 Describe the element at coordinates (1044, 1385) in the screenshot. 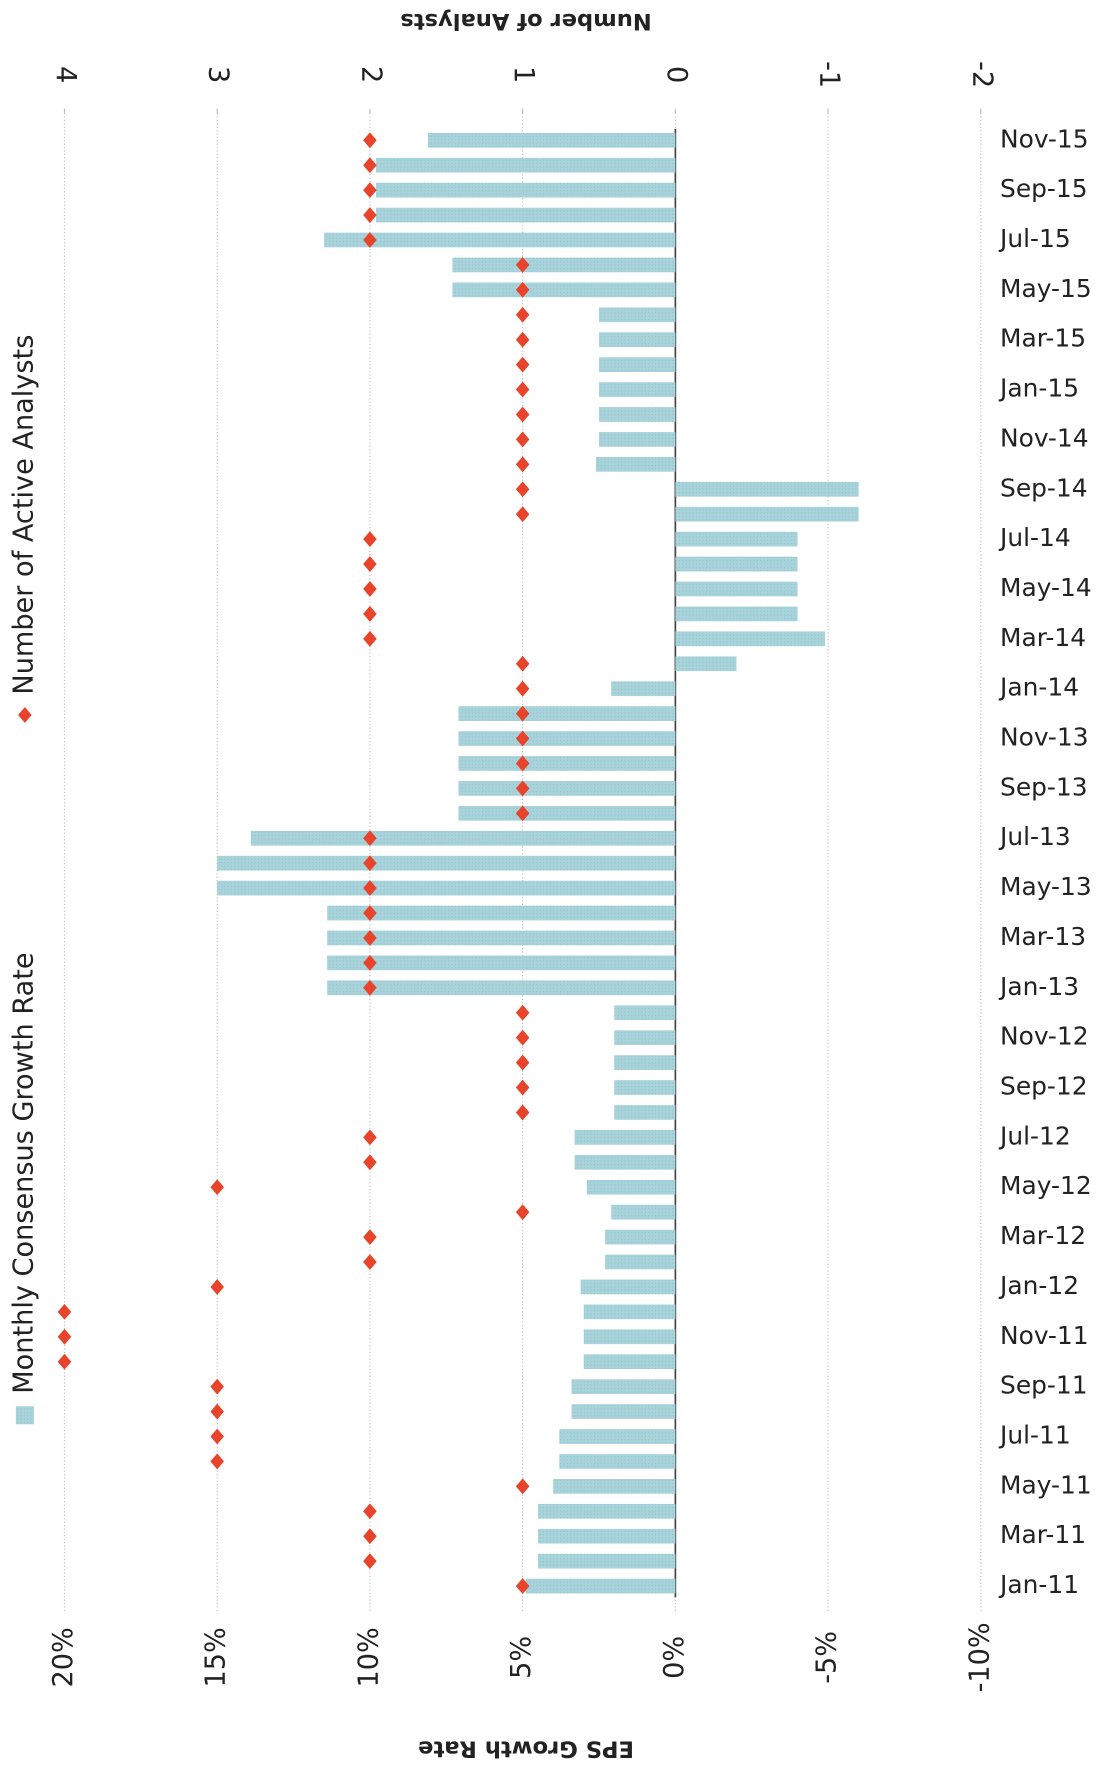

I see `y-tick-label: Sep-11` at that location.